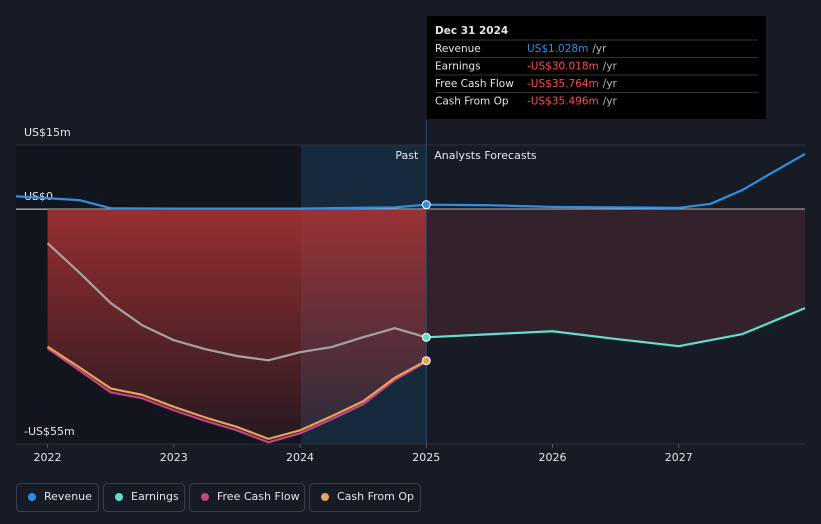 The width and height of the screenshot is (821, 524). What do you see at coordinates (563, 102) in the screenshot?
I see `tooltip-value-label: -US$35.496m` at bounding box center [563, 102].